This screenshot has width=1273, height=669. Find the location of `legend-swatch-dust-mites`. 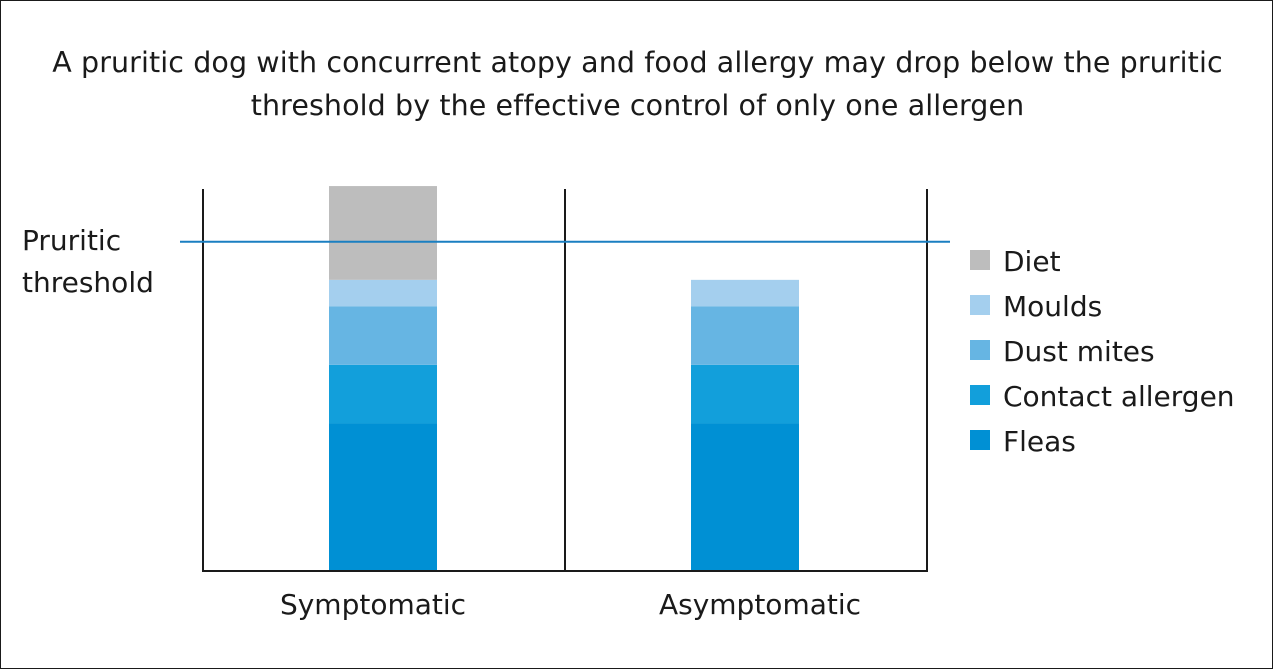

legend-swatch-dust-mites is located at coordinates (980, 350).